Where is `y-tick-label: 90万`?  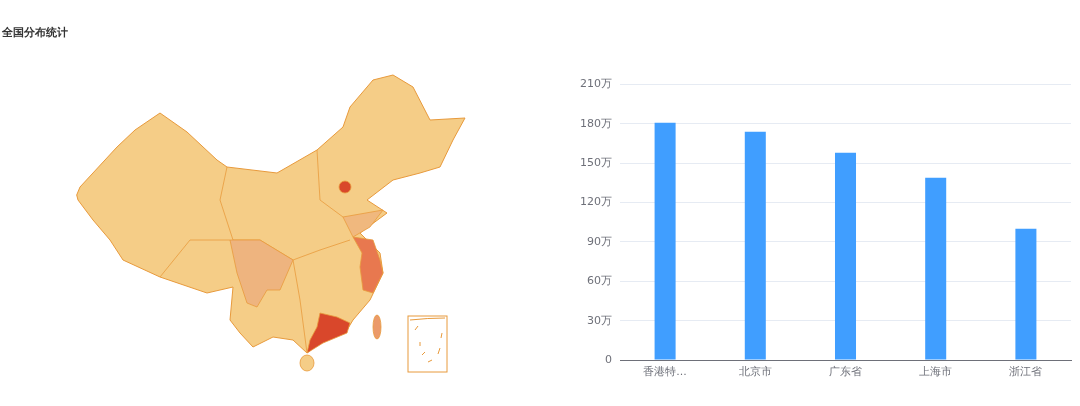
y-tick-label: 90万 is located at coordinates (599, 241).